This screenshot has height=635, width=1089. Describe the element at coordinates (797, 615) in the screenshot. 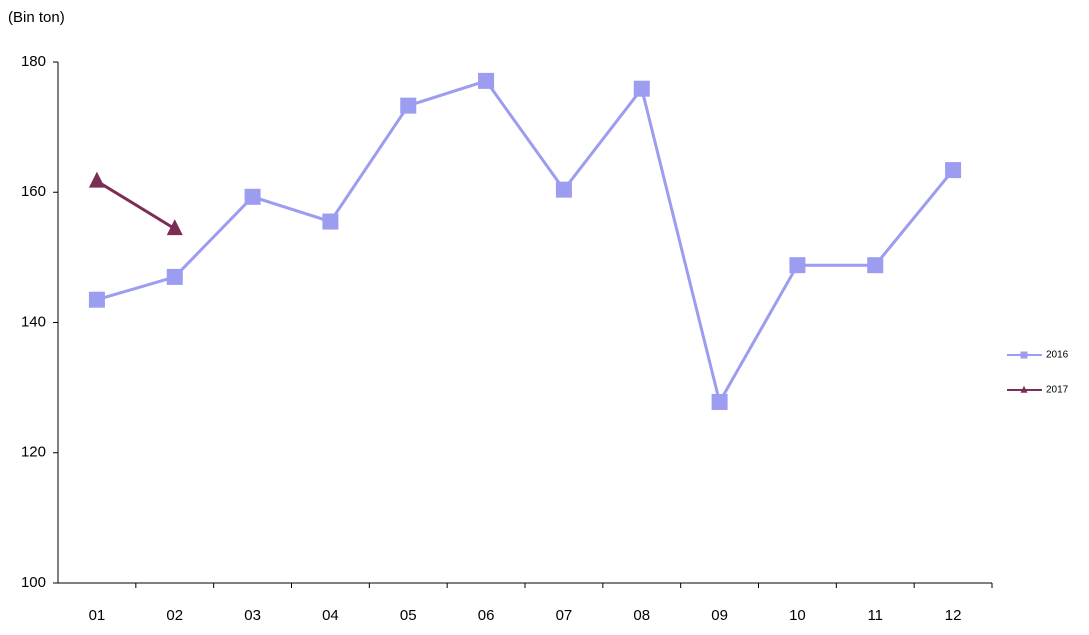

I see `x-tick-label: 10` at that location.